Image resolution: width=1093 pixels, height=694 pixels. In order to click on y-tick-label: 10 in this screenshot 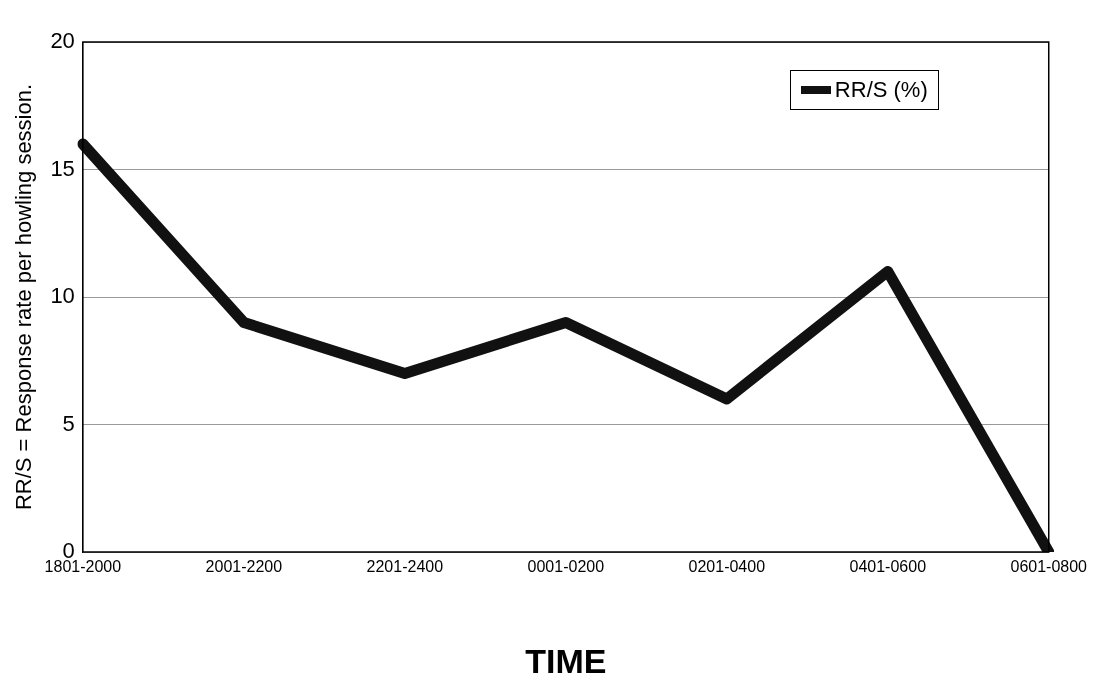, I will do `click(62, 296)`.